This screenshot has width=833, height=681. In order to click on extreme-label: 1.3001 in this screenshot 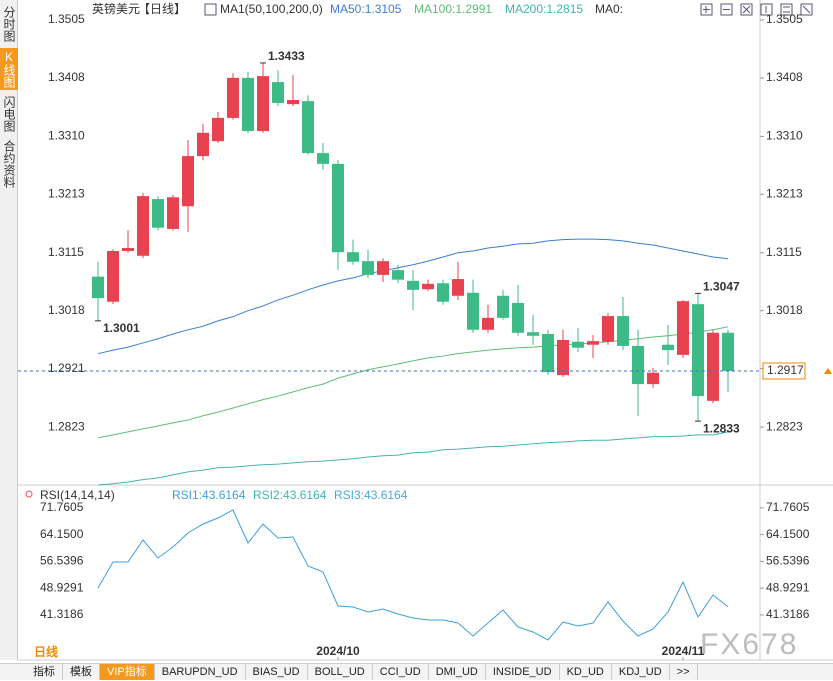, I will do `click(121, 328)`.